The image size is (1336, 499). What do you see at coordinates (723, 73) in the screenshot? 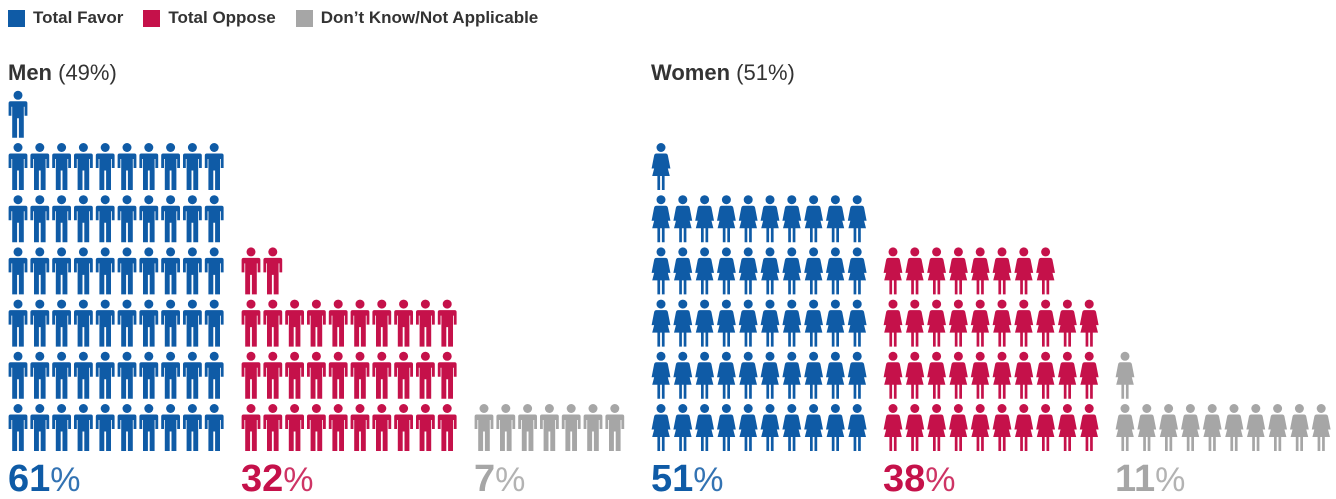
I see `women-panel-title: Women (51%)` at bounding box center [723, 73].